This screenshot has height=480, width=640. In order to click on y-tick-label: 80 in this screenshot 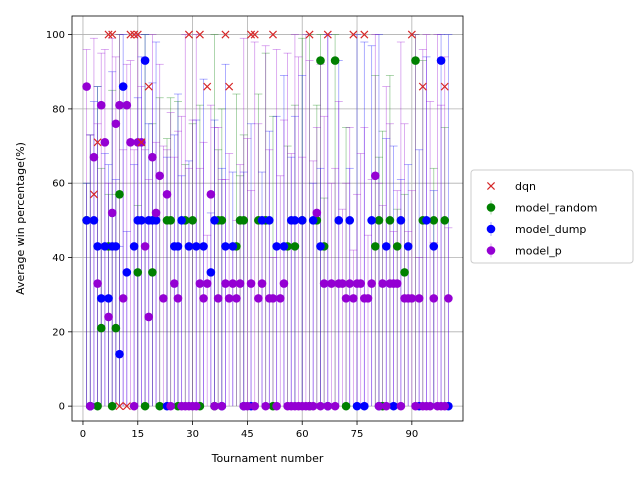, I will do `click(58, 109)`.